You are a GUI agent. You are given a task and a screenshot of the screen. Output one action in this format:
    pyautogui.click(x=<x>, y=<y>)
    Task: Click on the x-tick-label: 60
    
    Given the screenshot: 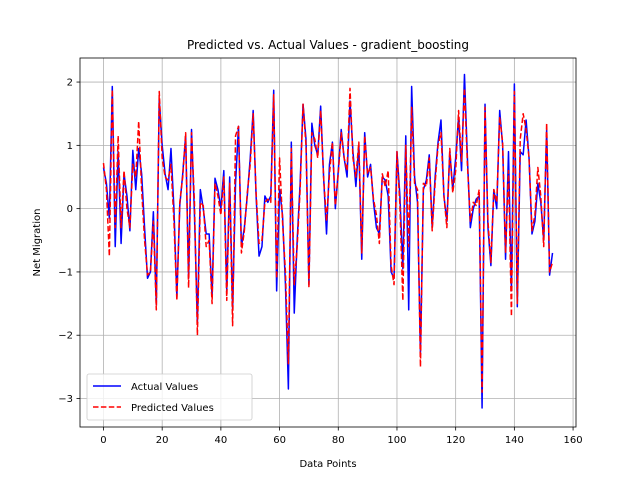 What is the action you would take?
    pyautogui.click(x=279, y=440)
    